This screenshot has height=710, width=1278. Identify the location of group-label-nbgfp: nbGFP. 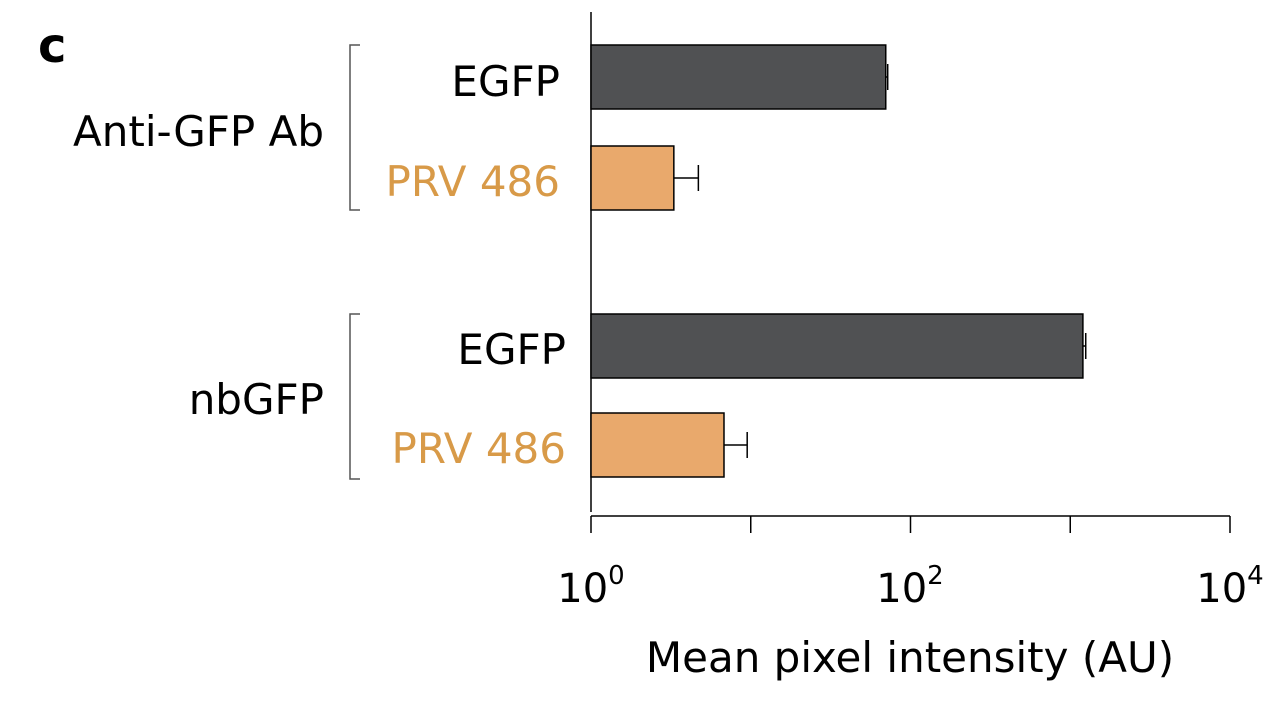
(256, 399).